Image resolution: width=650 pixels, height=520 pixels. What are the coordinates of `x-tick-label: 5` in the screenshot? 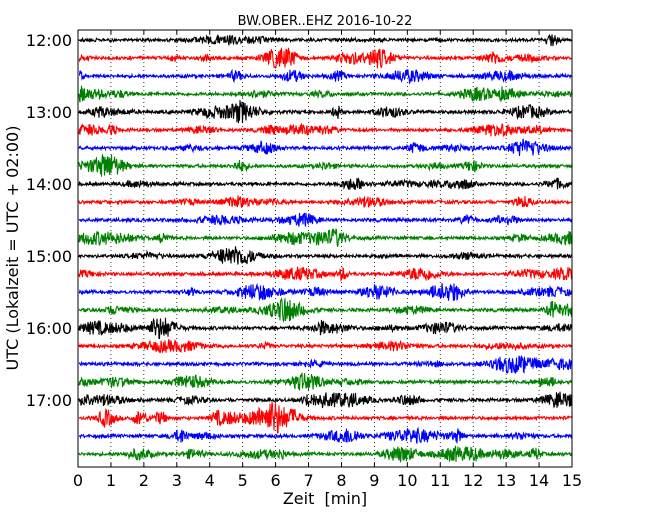 It's located at (243, 480).